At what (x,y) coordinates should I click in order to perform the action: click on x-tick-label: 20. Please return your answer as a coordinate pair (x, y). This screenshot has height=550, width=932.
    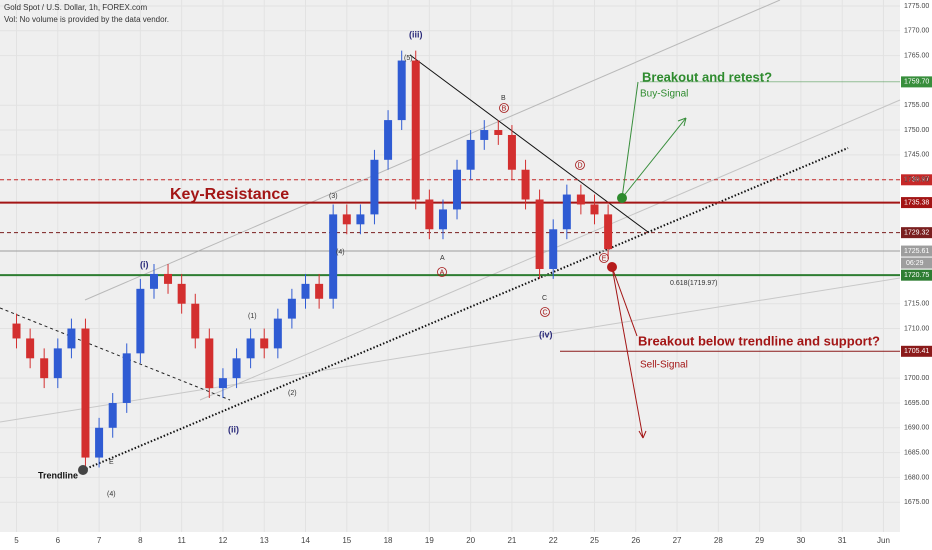
    Looking at the image, I should click on (470, 540).